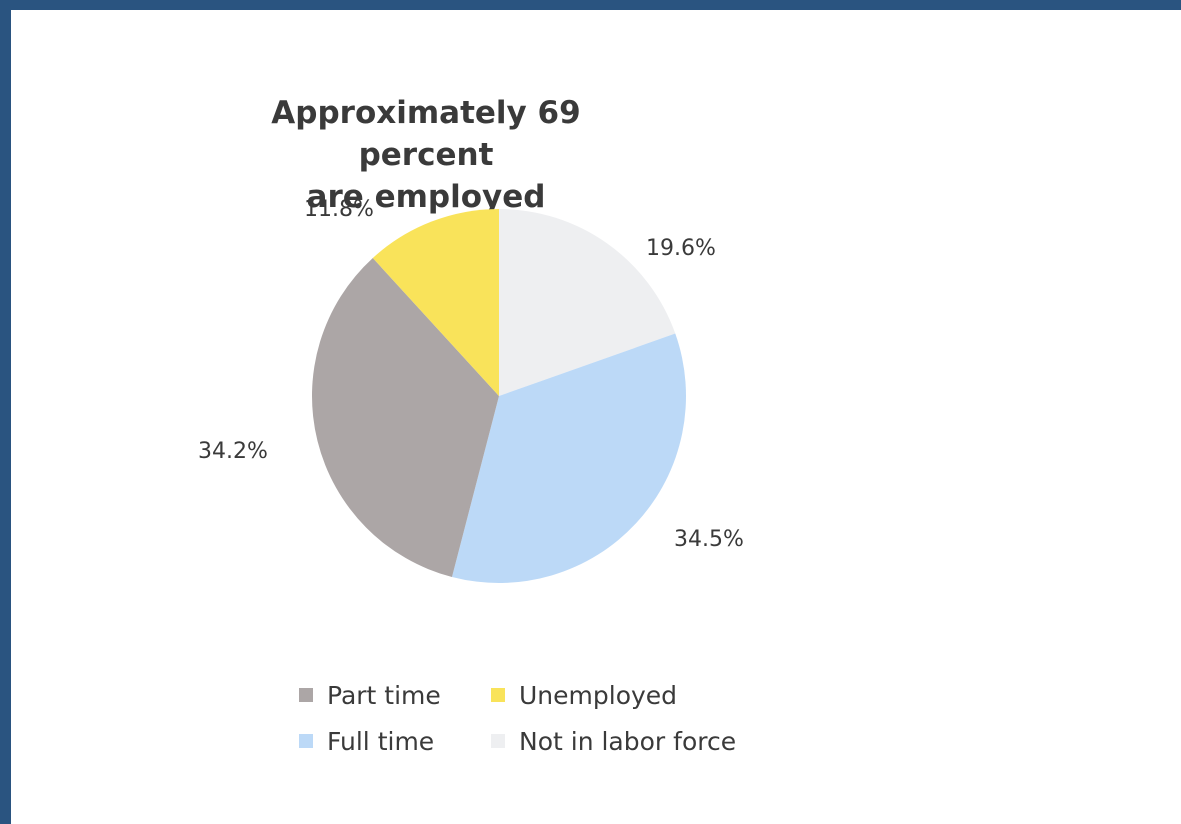 The width and height of the screenshot is (1181, 824). What do you see at coordinates (598, 695) in the screenshot?
I see `legend-label-unemployed: Unemployed` at bounding box center [598, 695].